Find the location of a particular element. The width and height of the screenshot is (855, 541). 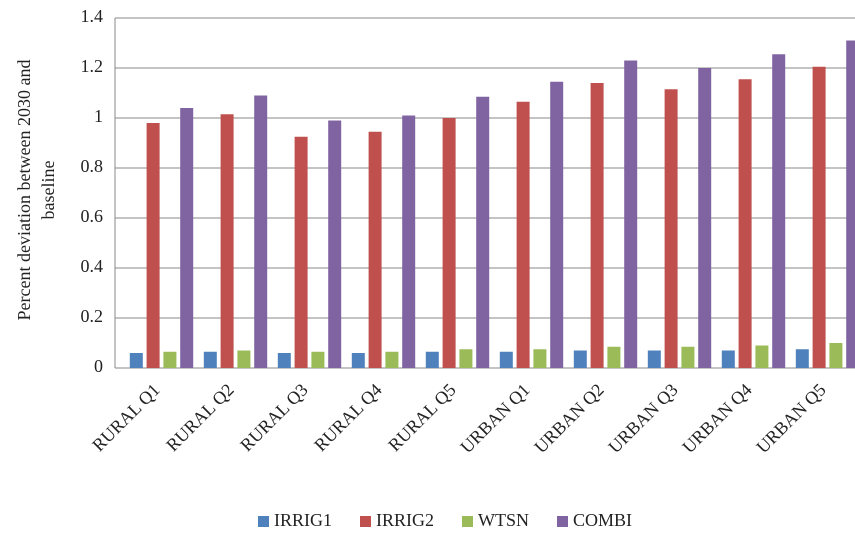

y-tick-label: 0.4 is located at coordinates (92, 266).